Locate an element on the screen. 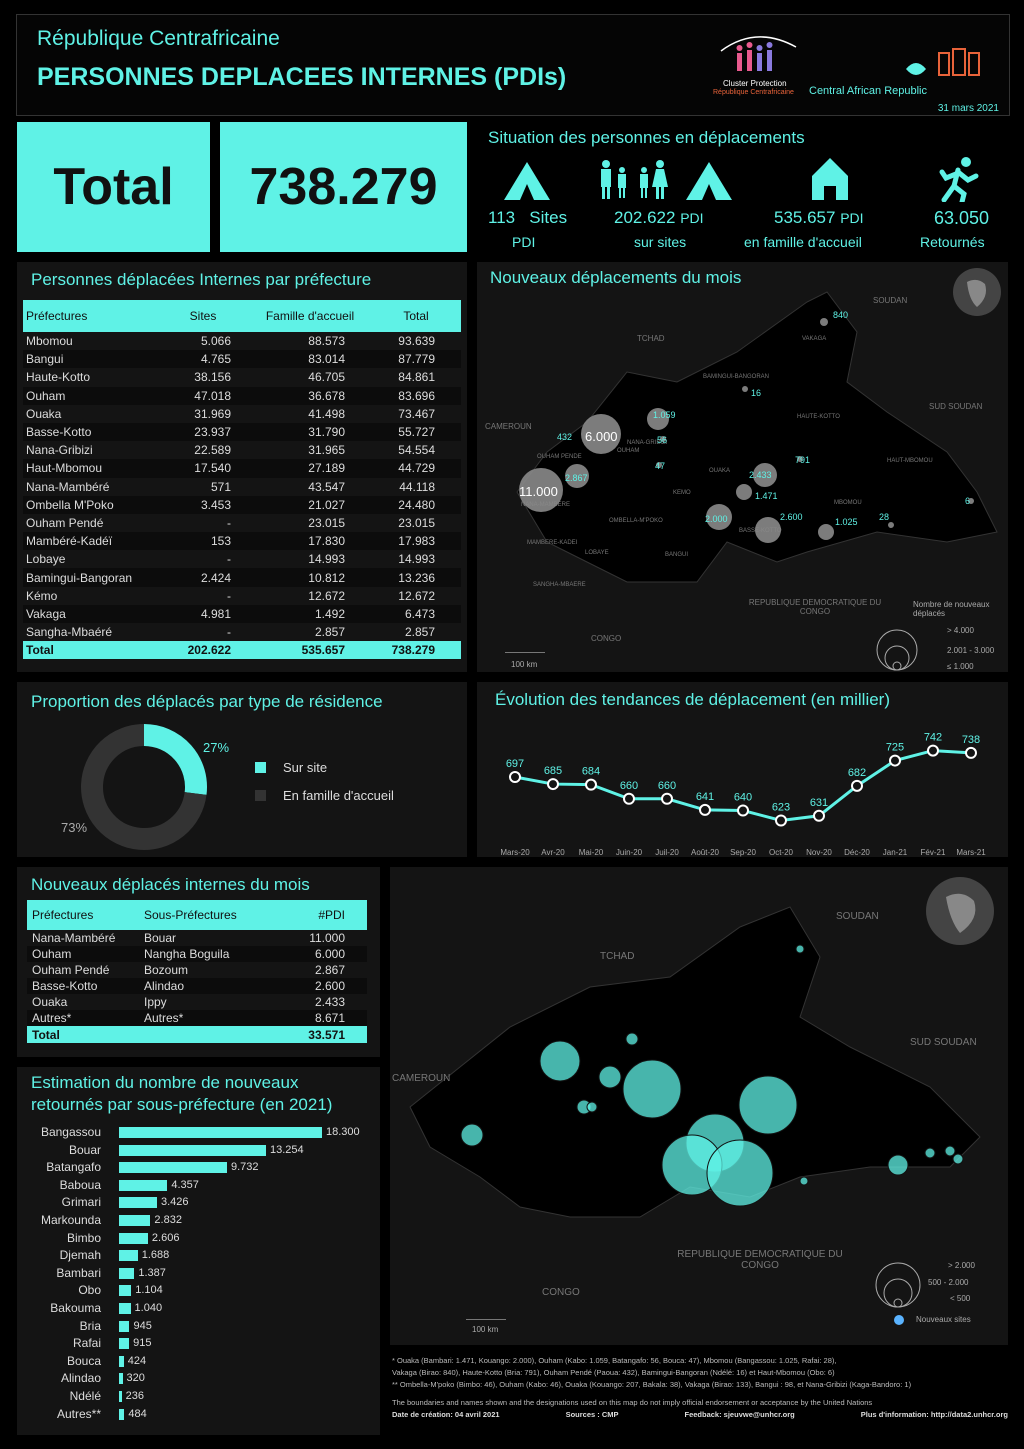 The width and height of the screenshot is (1024, 1449). onsite-caption: sur sites is located at coordinates (660, 242).